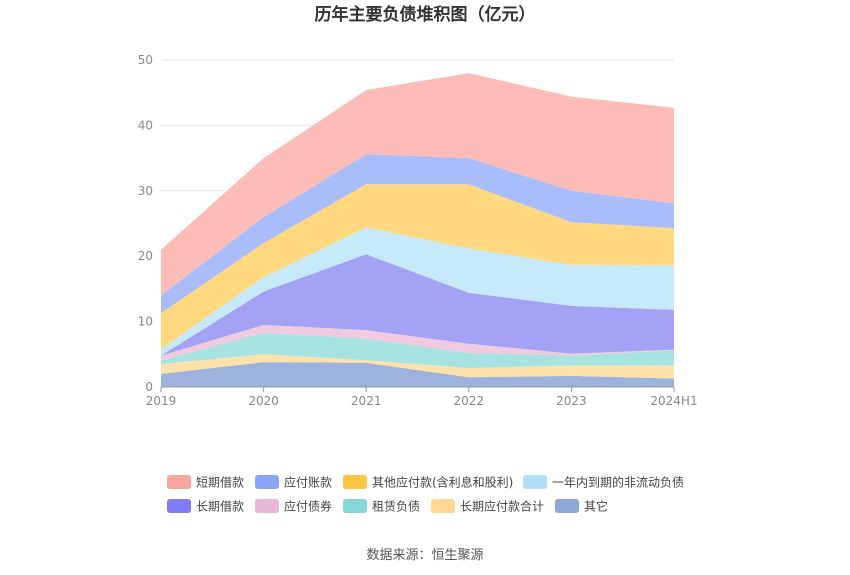 This screenshot has width=850, height=575. What do you see at coordinates (145, 125) in the screenshot?
I see `y-tick-label: 40` at bounding box center [145, 125].